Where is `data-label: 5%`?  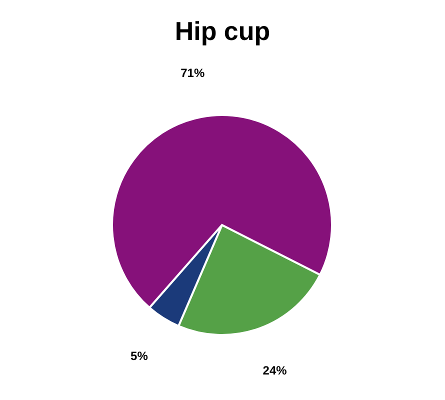 data-label: 5% is located at coordinates (139, 356).